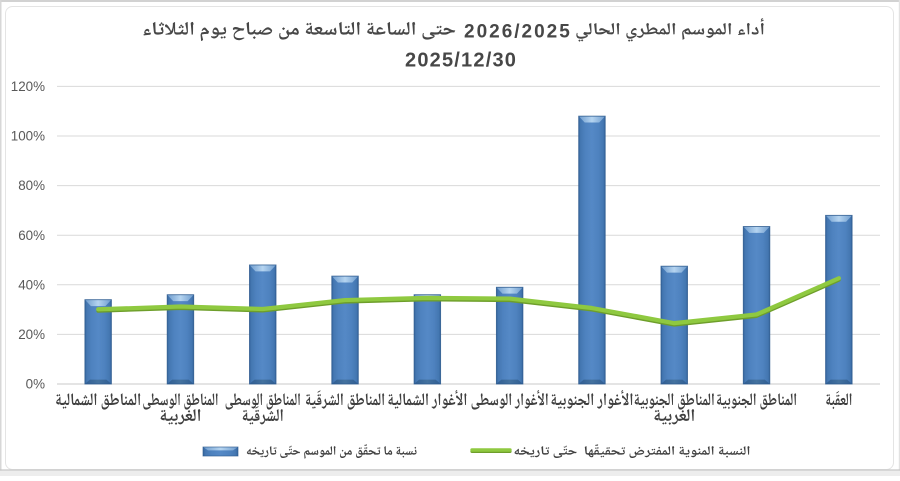 The width and height of the screenshot is (900, 481). I want to click on svg-text: 2026/2025, so click(518, 32).